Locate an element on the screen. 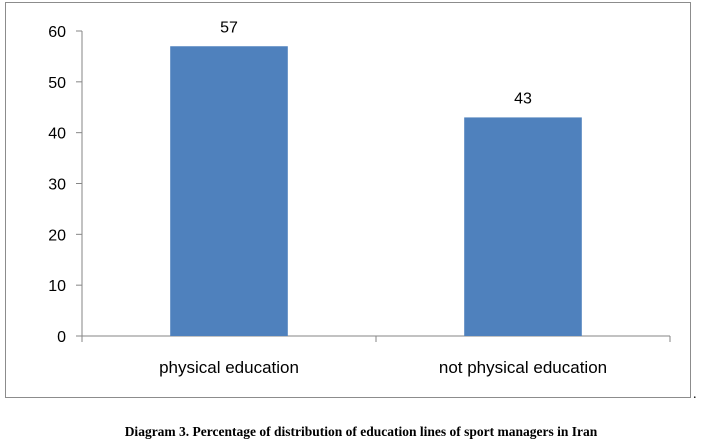 This screenshot has height=443, width=722. y-tick-label: 30 is located at coordinates (57, 185).